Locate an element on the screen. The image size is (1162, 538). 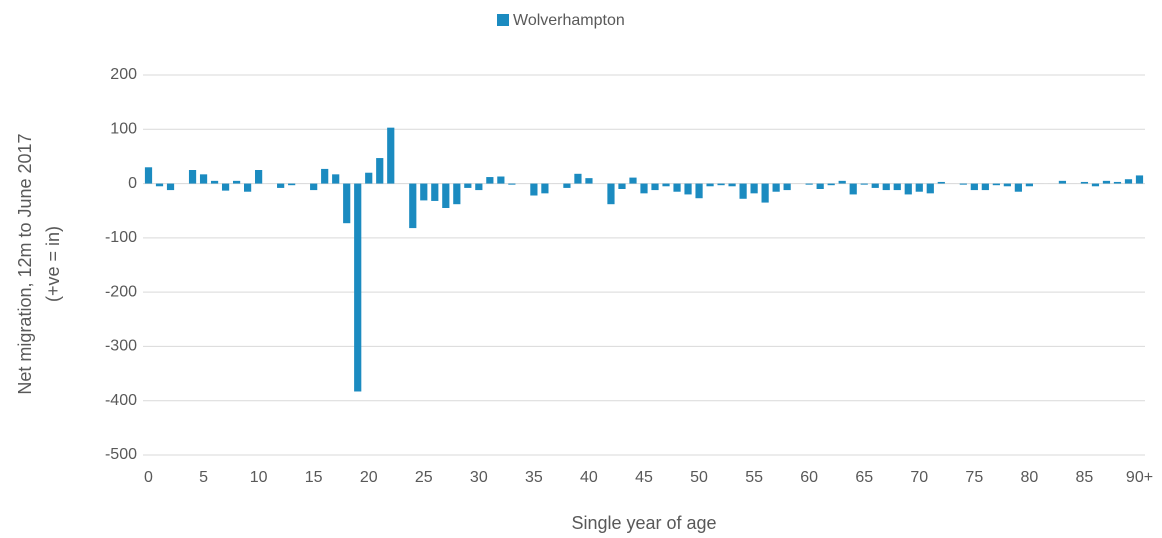
x-tick-label: 15 is located at coordinates (314, 477).